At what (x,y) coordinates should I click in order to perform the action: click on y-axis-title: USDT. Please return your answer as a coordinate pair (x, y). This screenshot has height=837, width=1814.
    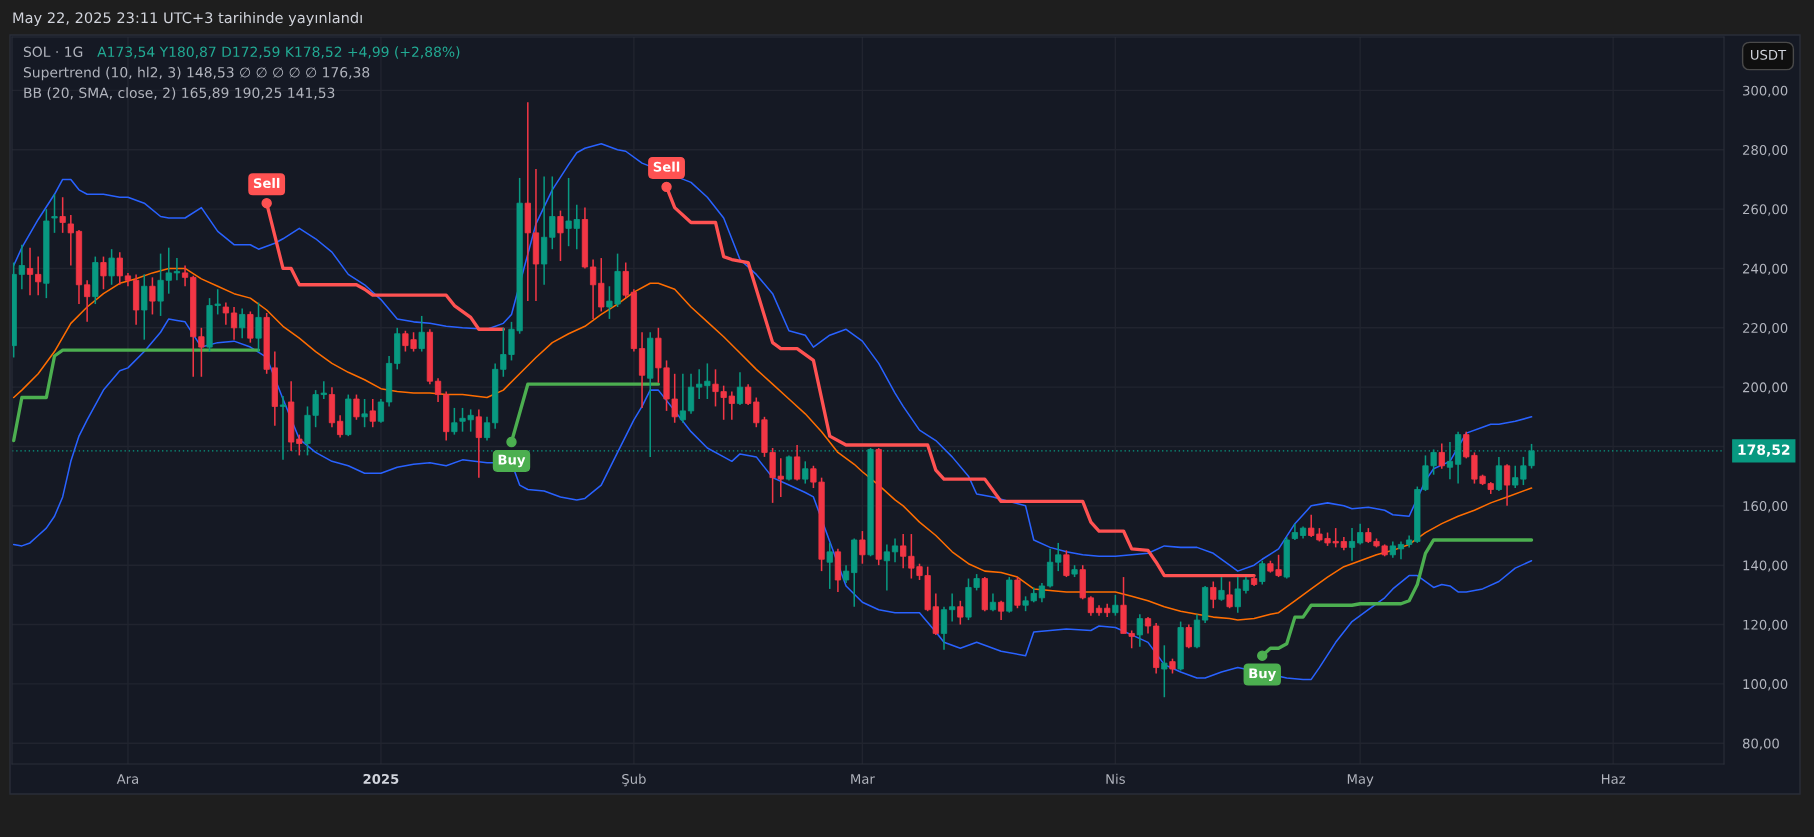
    Looking at the image, I should click on (1769, 54).